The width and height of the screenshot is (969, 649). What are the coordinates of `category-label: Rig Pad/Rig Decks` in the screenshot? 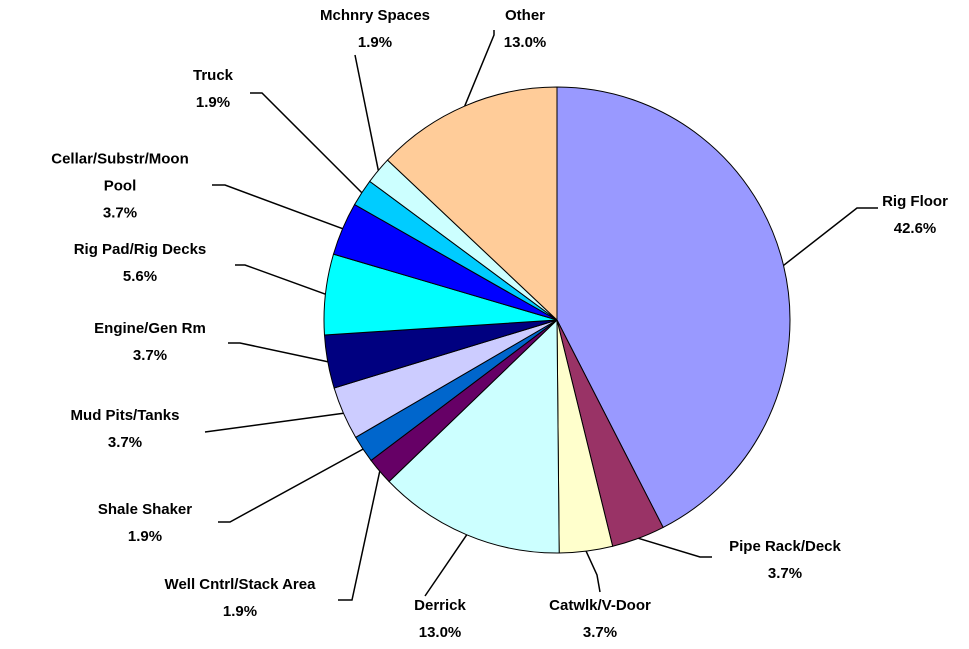 It's located at (140, 249).